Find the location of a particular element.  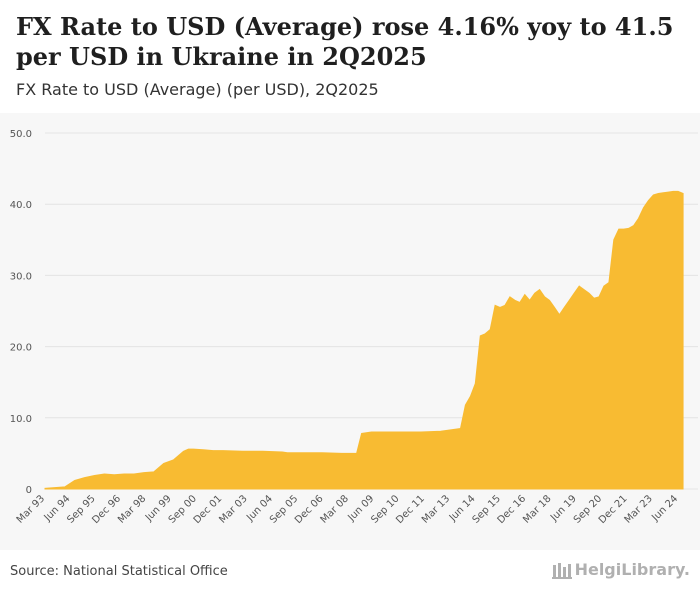

x-tick-label: Mar 18 is located at coordinates (537, 509).